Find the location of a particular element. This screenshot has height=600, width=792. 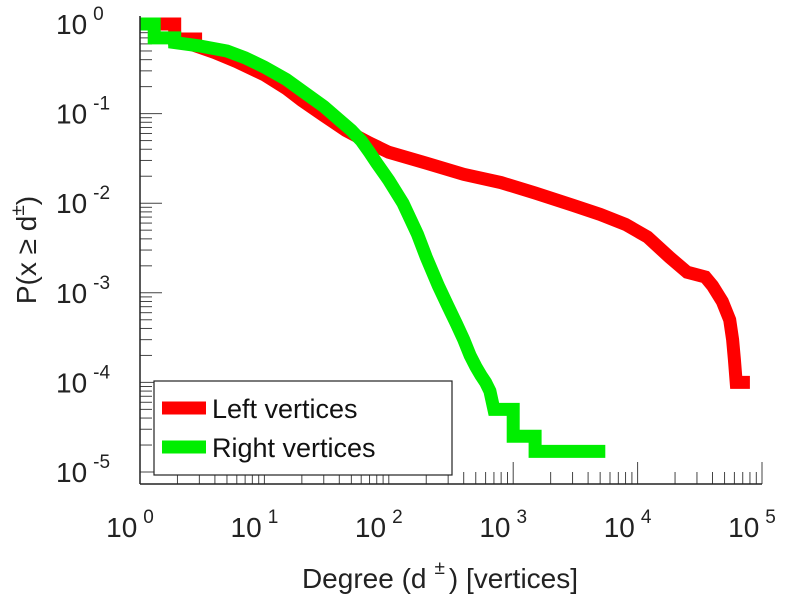

y-tick-label: 10 0 is located at coordinates (80, 22).